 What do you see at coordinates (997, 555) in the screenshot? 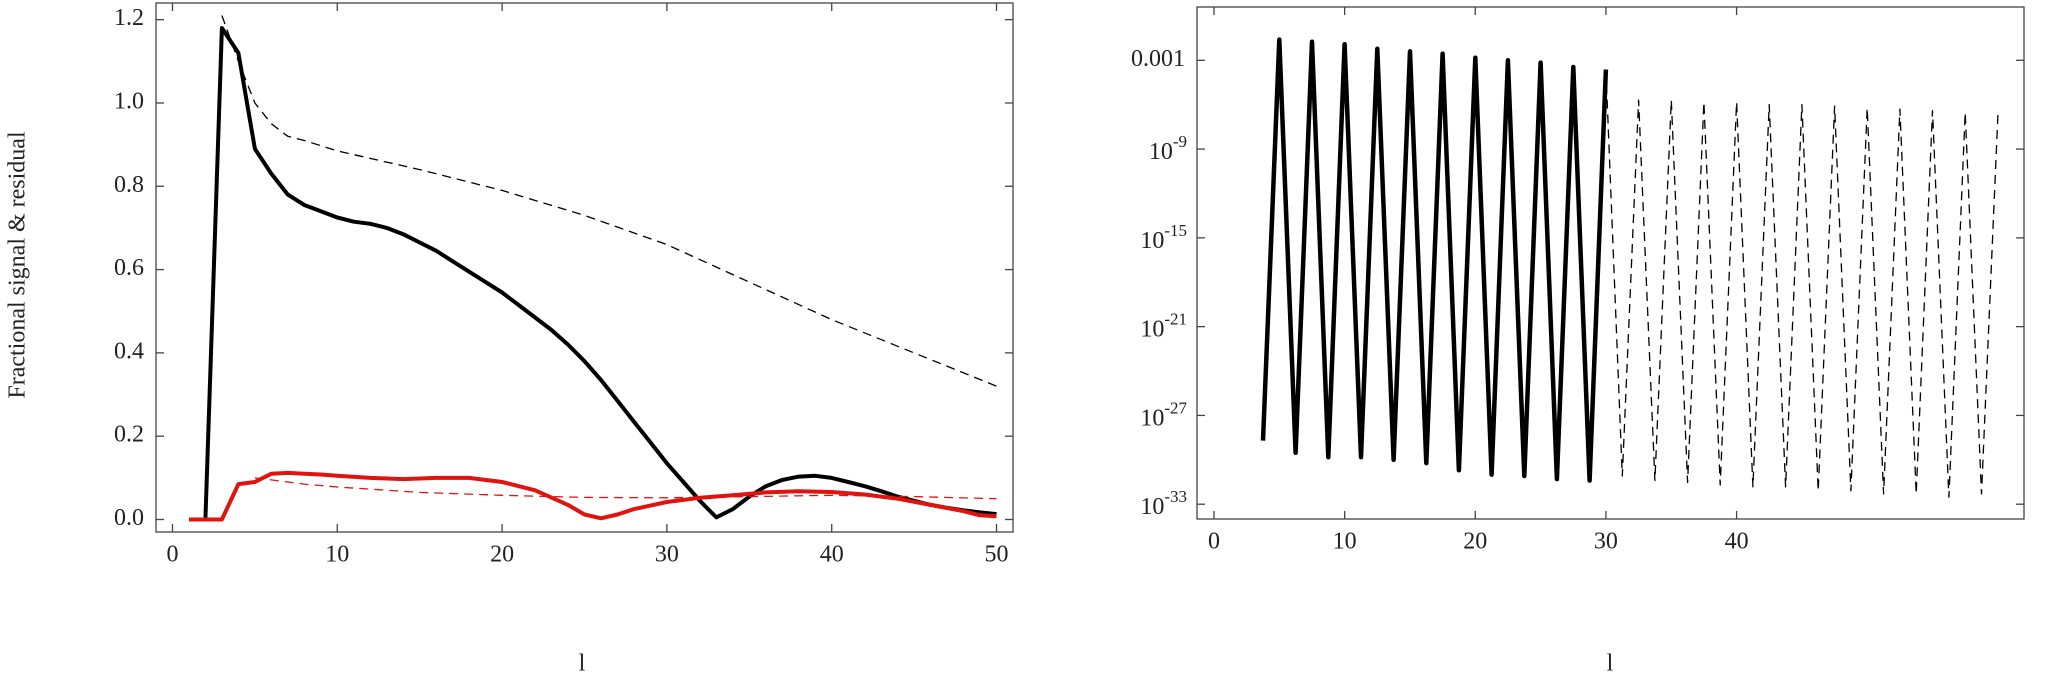
I see `x-tick-label: 50` at bounding box center [997, 555].